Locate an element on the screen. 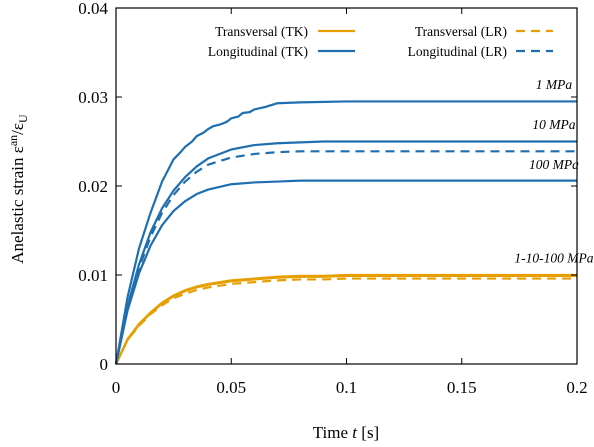  x-tick-labels: 0 0.05 0.1 0.15 0.2 is located at coordinates (350, 387).